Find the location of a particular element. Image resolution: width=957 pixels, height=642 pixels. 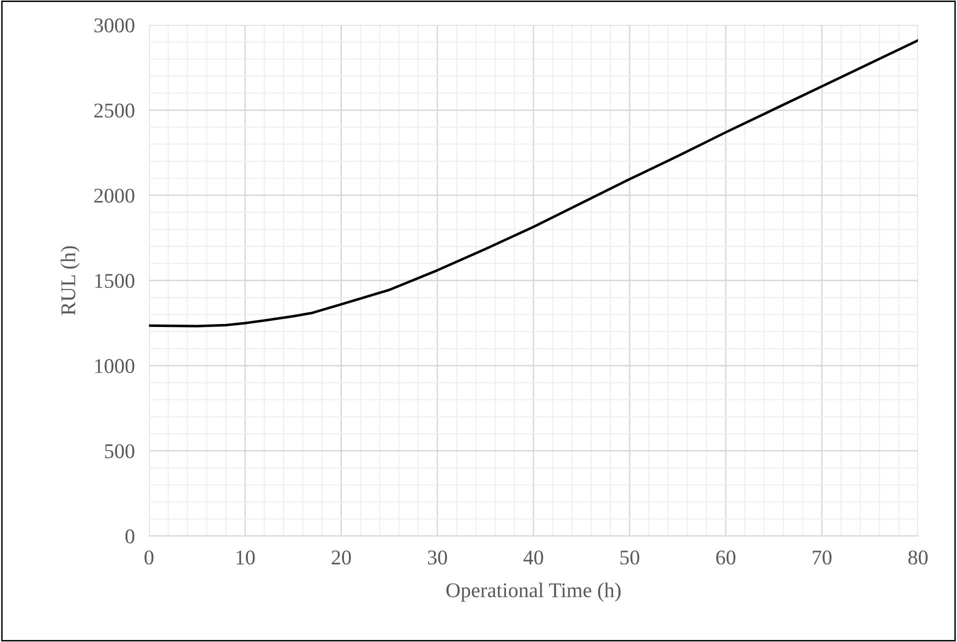

y-tick-label: 1000 is located at coordinates (114, 366).